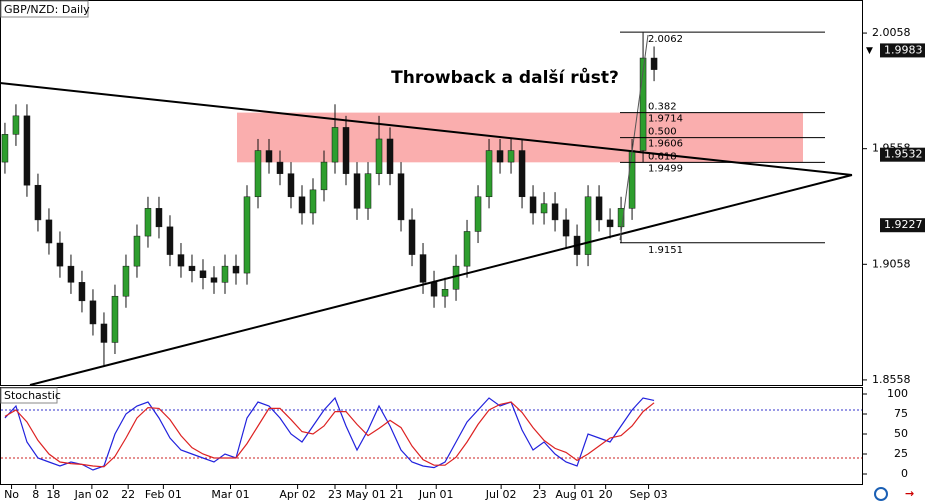 This screenshot has height=503, width=925. What do you see at coordinates (665, 39) in the screenshot?
I see `fib-extreme-price: 2.0062` at bounding box center [665, 39].